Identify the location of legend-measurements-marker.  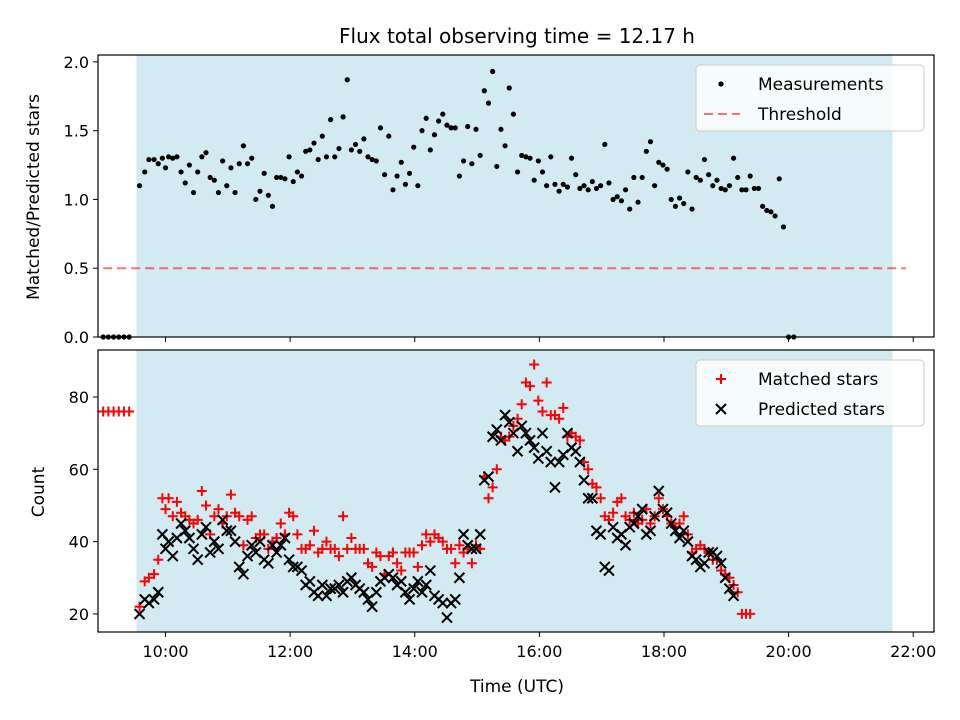
(721, 84).